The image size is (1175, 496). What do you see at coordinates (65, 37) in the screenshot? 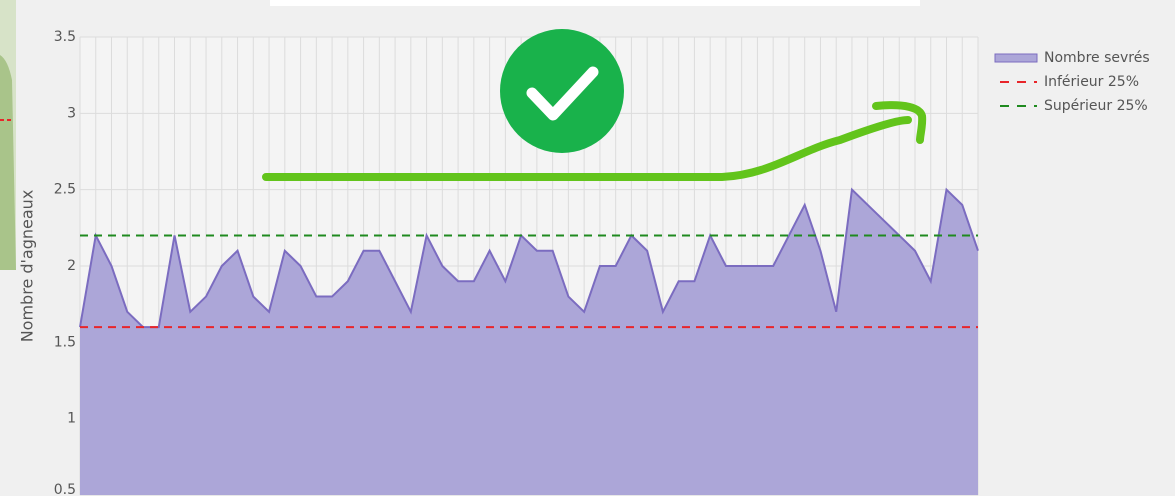
I see `y-tick-label: 3.5` at bounding box center [65, 37].